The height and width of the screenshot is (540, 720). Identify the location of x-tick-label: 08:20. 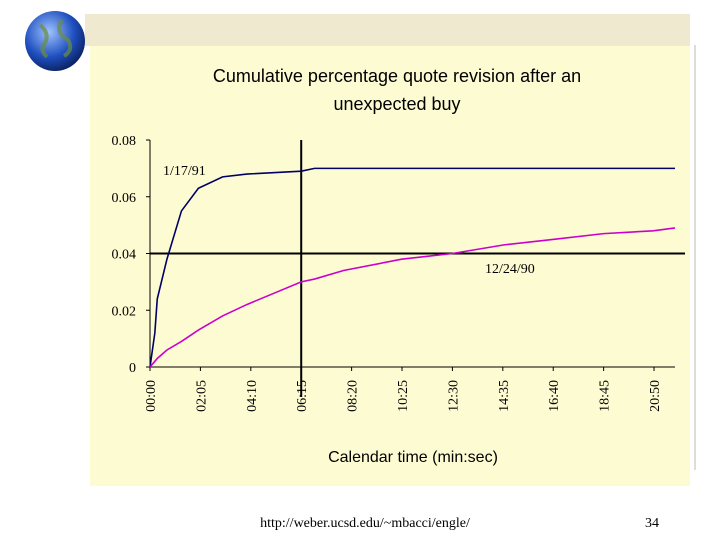
(353, 396).